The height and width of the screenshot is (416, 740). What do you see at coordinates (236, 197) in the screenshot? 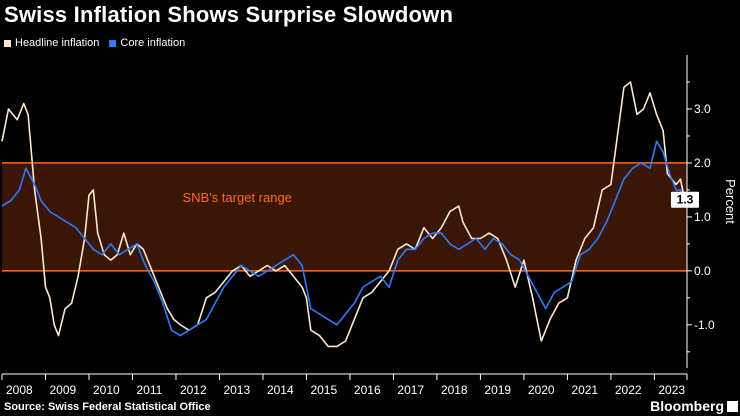
I see `target-range-label: SNB's target range` at bounding box center [236, 197].